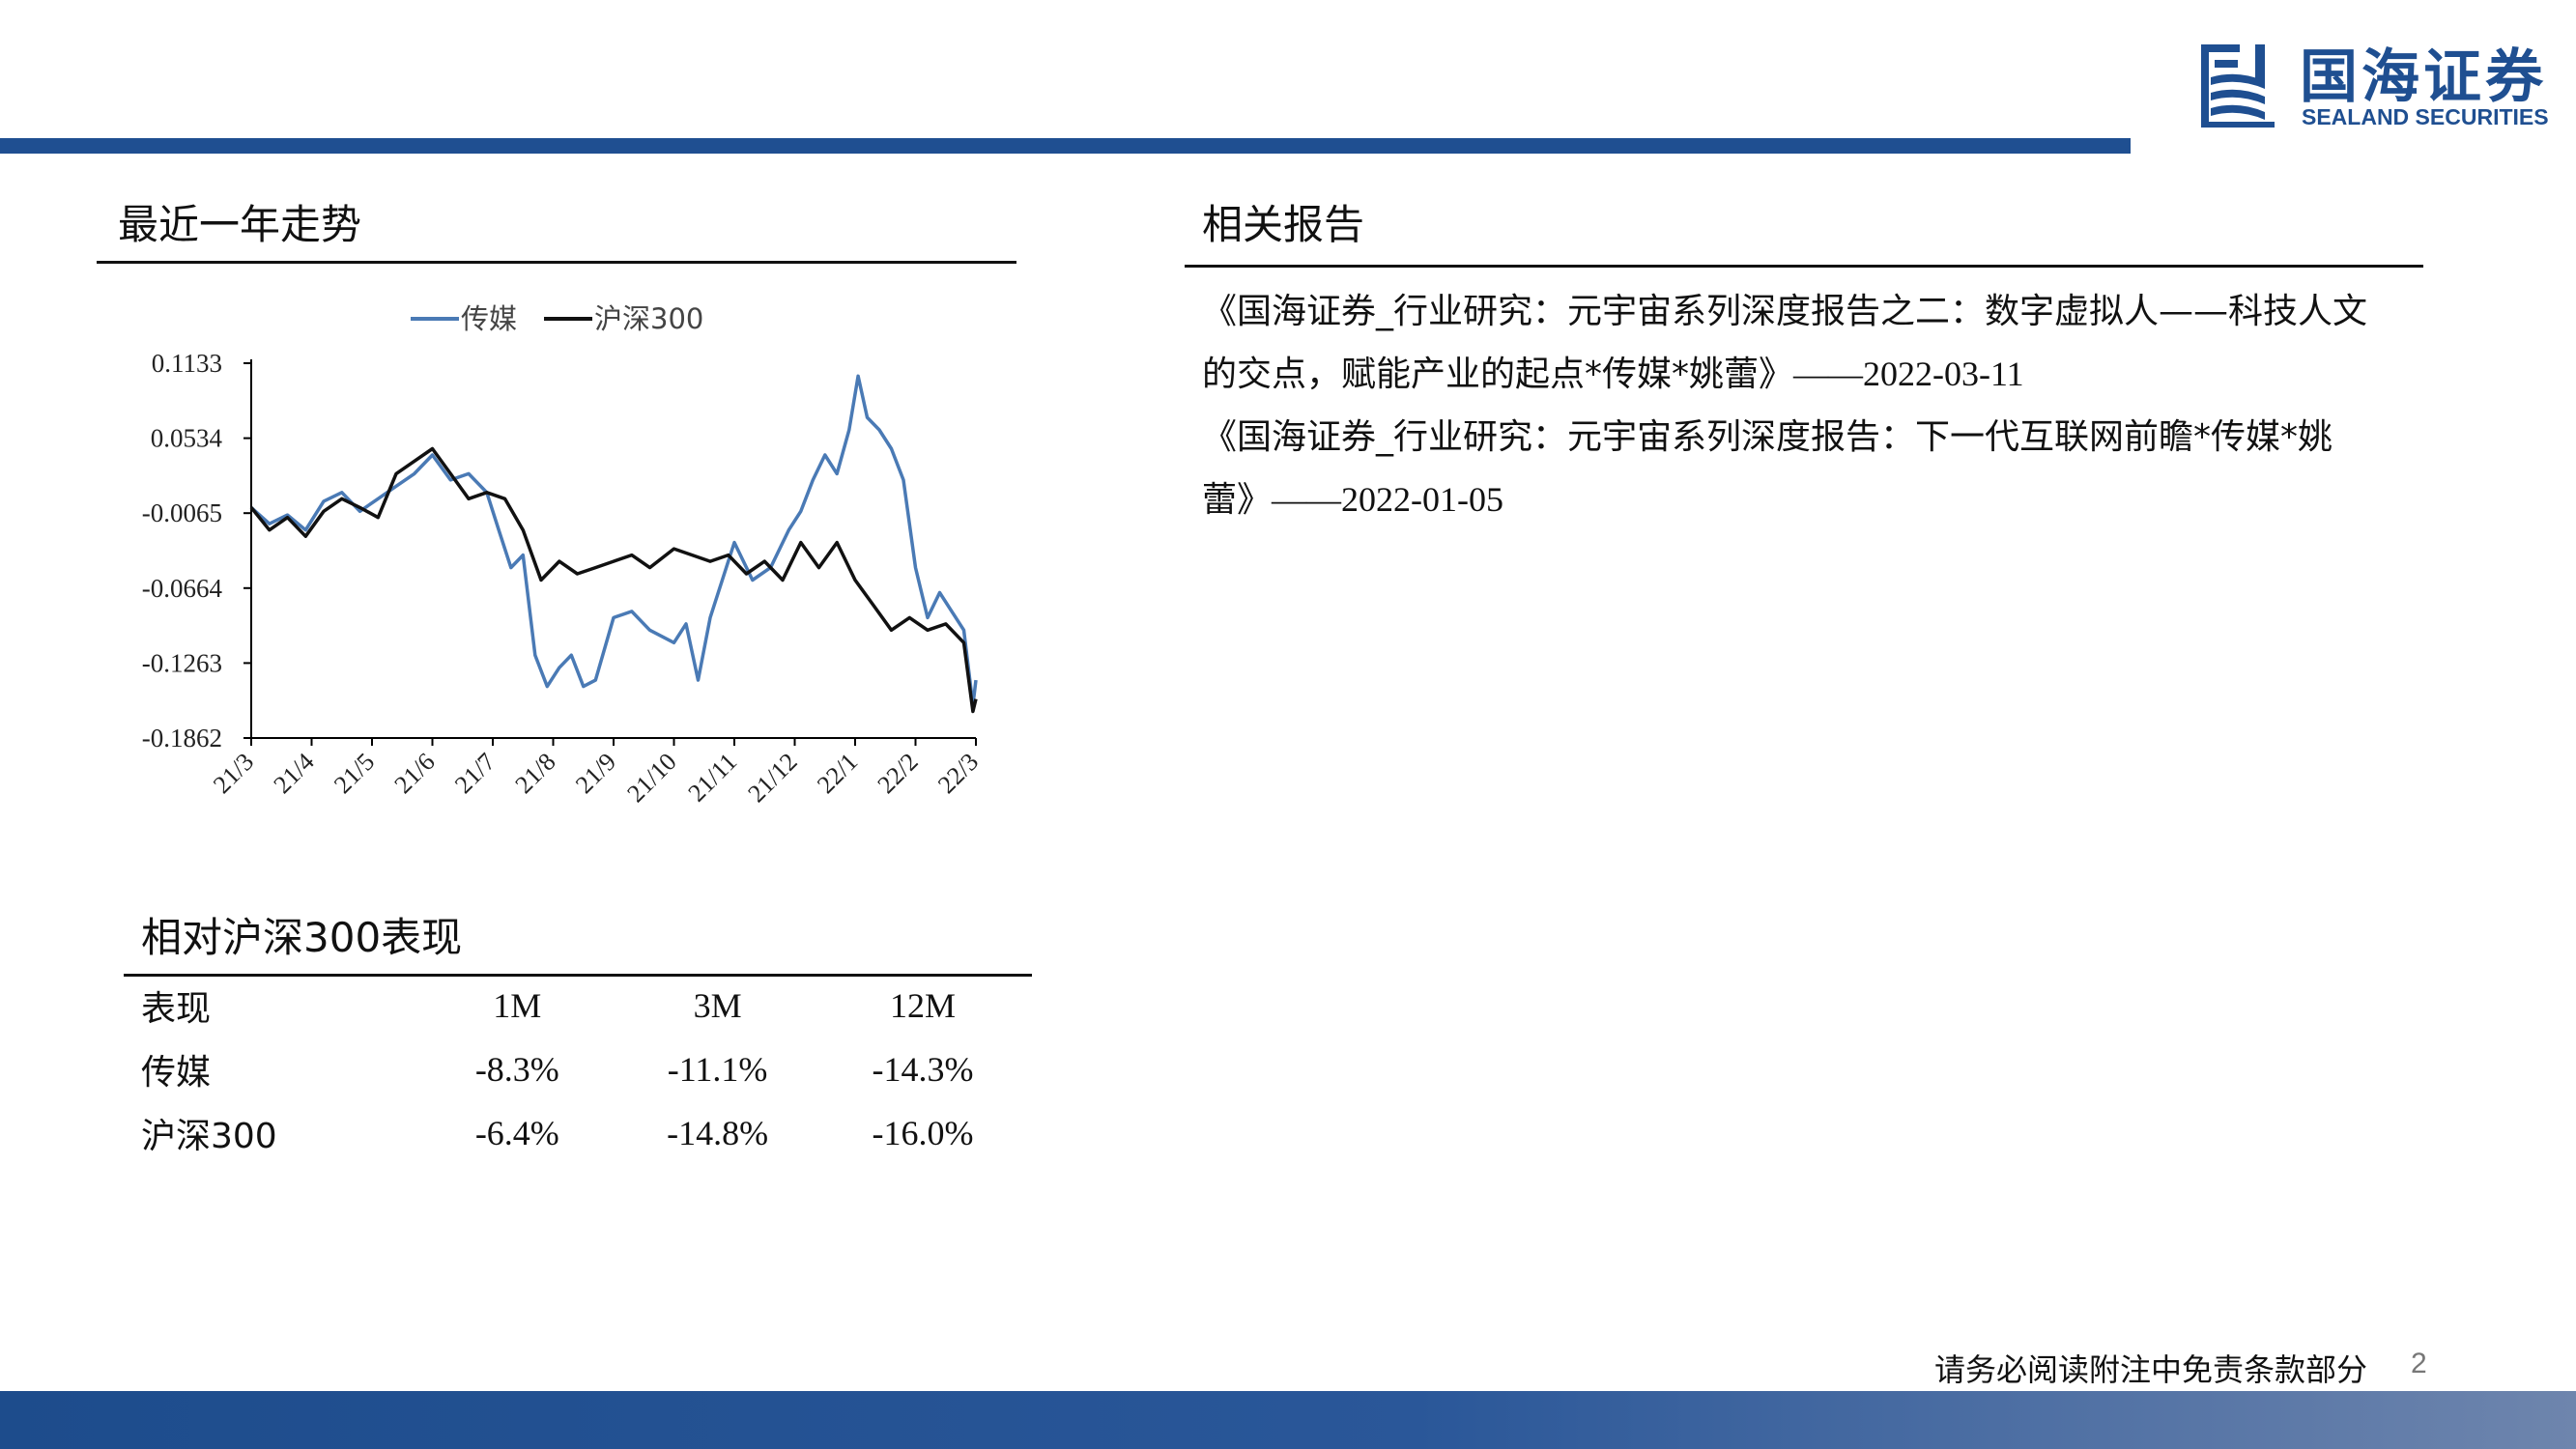 This screenshot has height=1449, width=2576. What do you see at coordinates (923, 1069) in the screenshot?
I see `cell-12m: -14.3%` at bounding box center [923, 1069].